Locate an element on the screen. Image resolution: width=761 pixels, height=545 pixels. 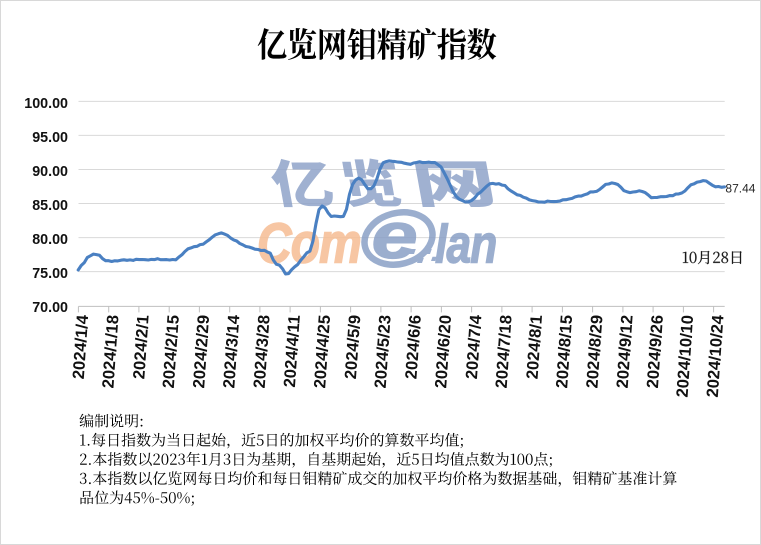
svg-text: 100.00 is located at coordinates (46, 104).